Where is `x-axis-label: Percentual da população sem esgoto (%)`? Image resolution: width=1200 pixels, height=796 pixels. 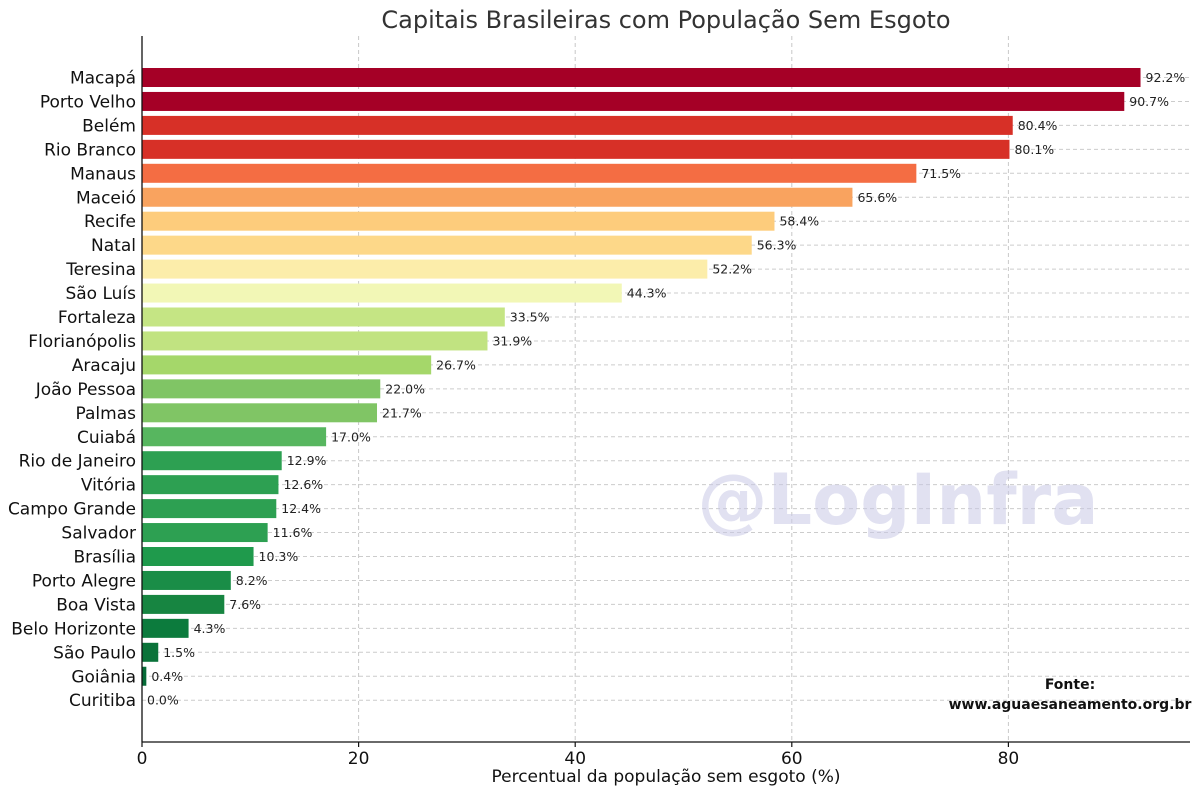
x-axis-label: Percentual da população sem esgoto (%) is located at coordinates (665, 777).